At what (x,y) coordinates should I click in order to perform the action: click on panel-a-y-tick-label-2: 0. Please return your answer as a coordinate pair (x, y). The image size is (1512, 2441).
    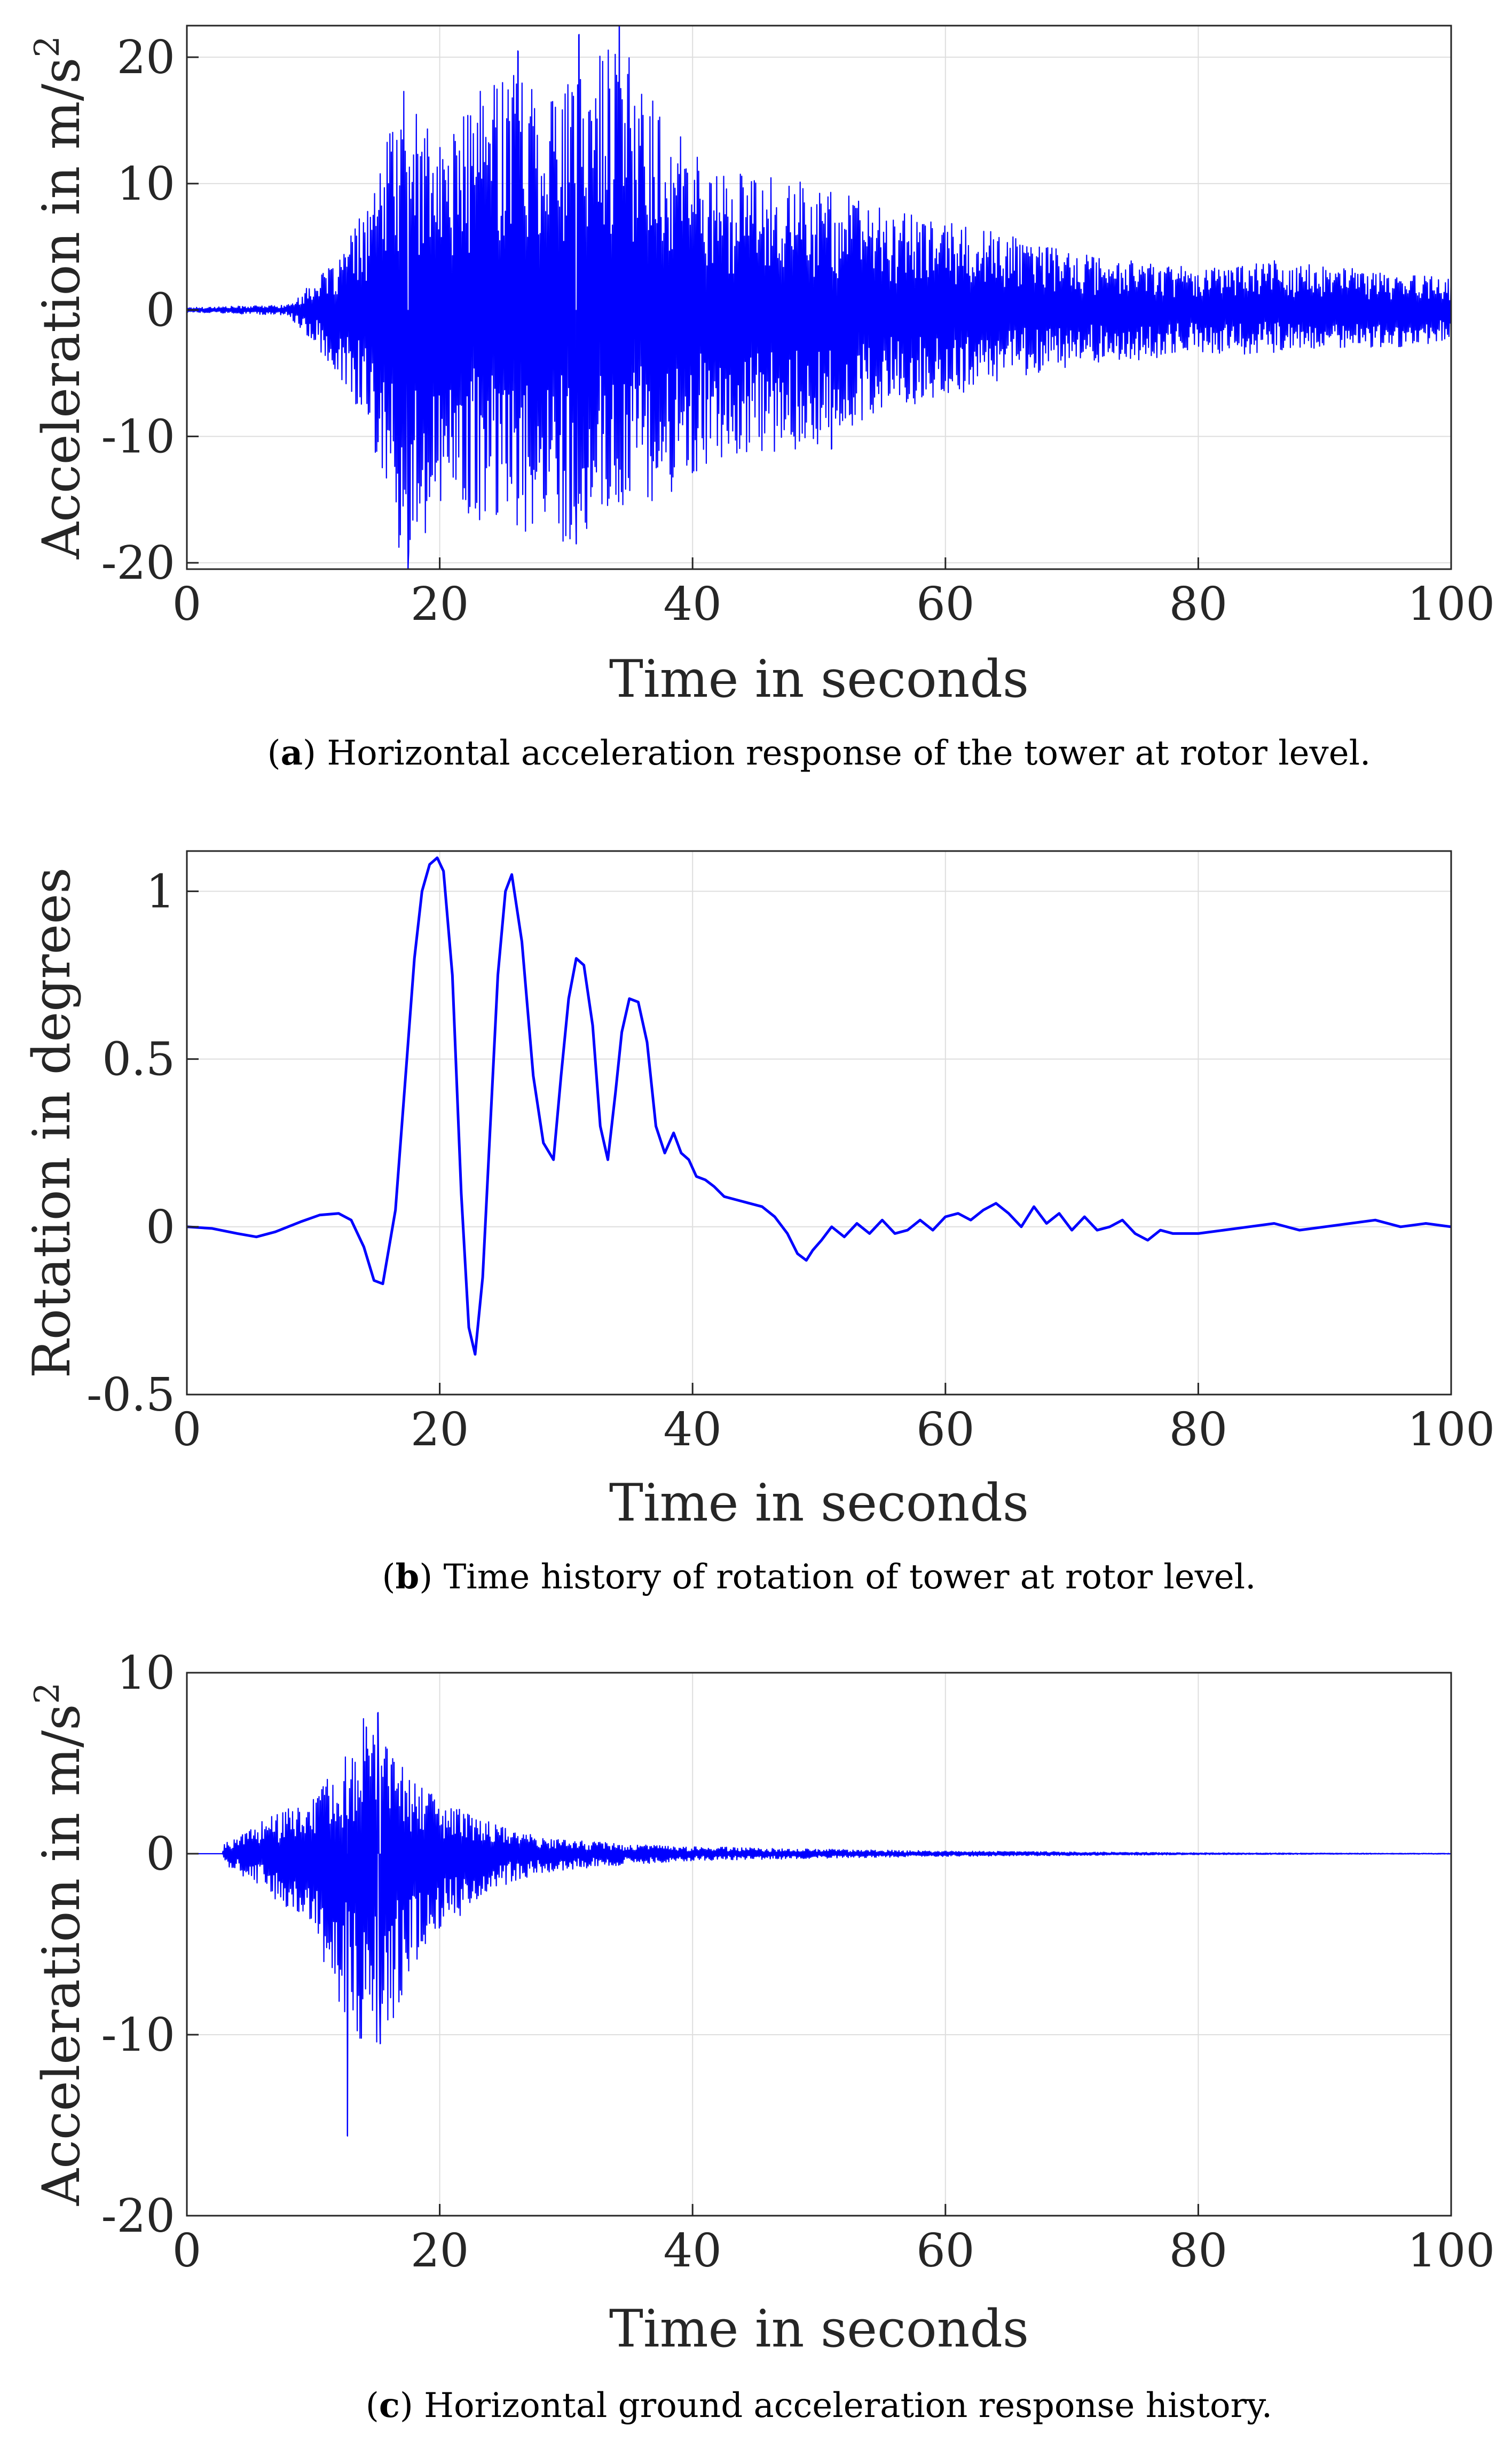
    Looking at the image, I should click on (160, 310).